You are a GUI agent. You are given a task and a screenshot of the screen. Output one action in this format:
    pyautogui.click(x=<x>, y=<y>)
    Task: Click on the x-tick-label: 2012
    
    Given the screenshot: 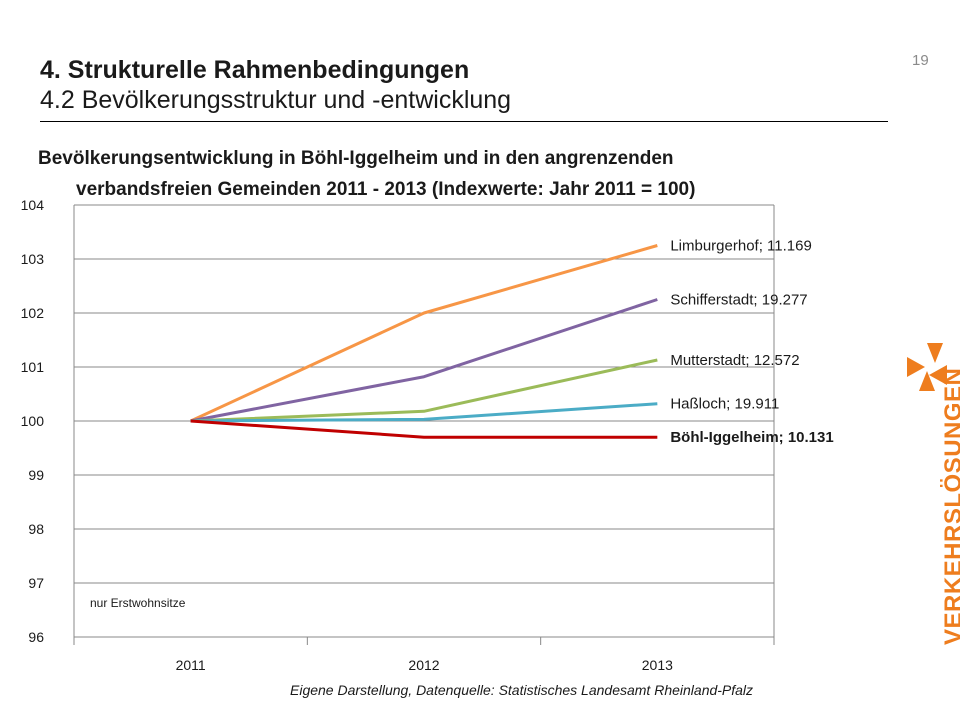 What is the action you would take?
    pyautogui.click(x=423, y=665)
    